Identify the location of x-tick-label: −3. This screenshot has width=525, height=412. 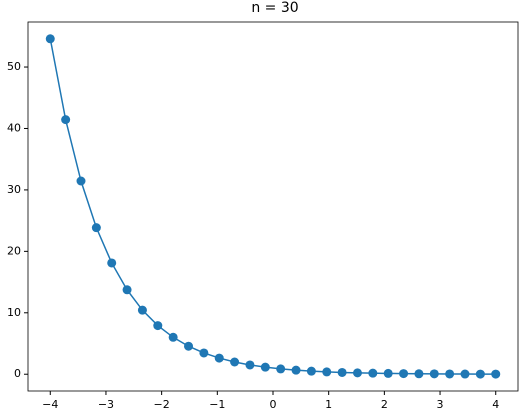
(106, 404).